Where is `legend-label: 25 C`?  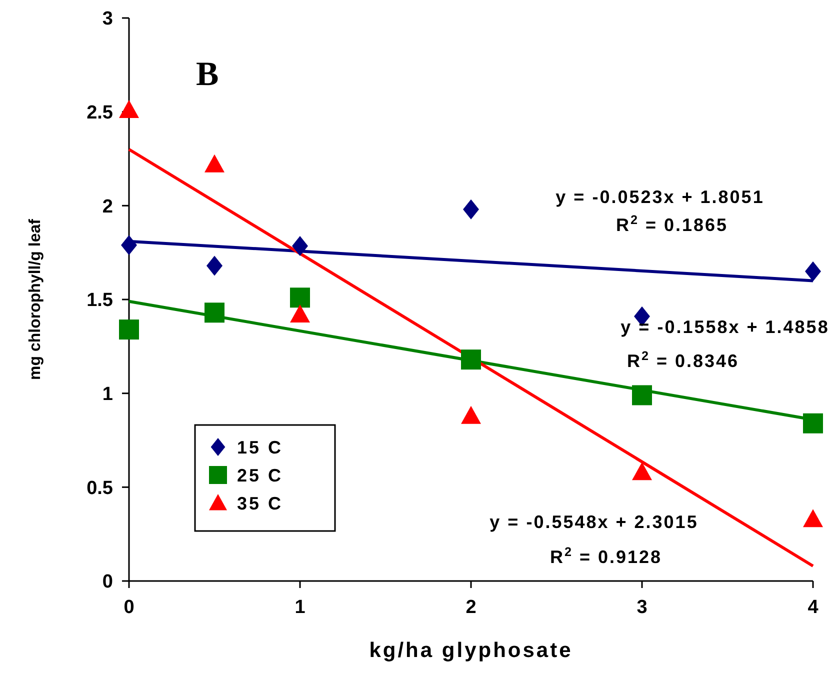 legend-label: 25 C is located at coordinates (260, 475).